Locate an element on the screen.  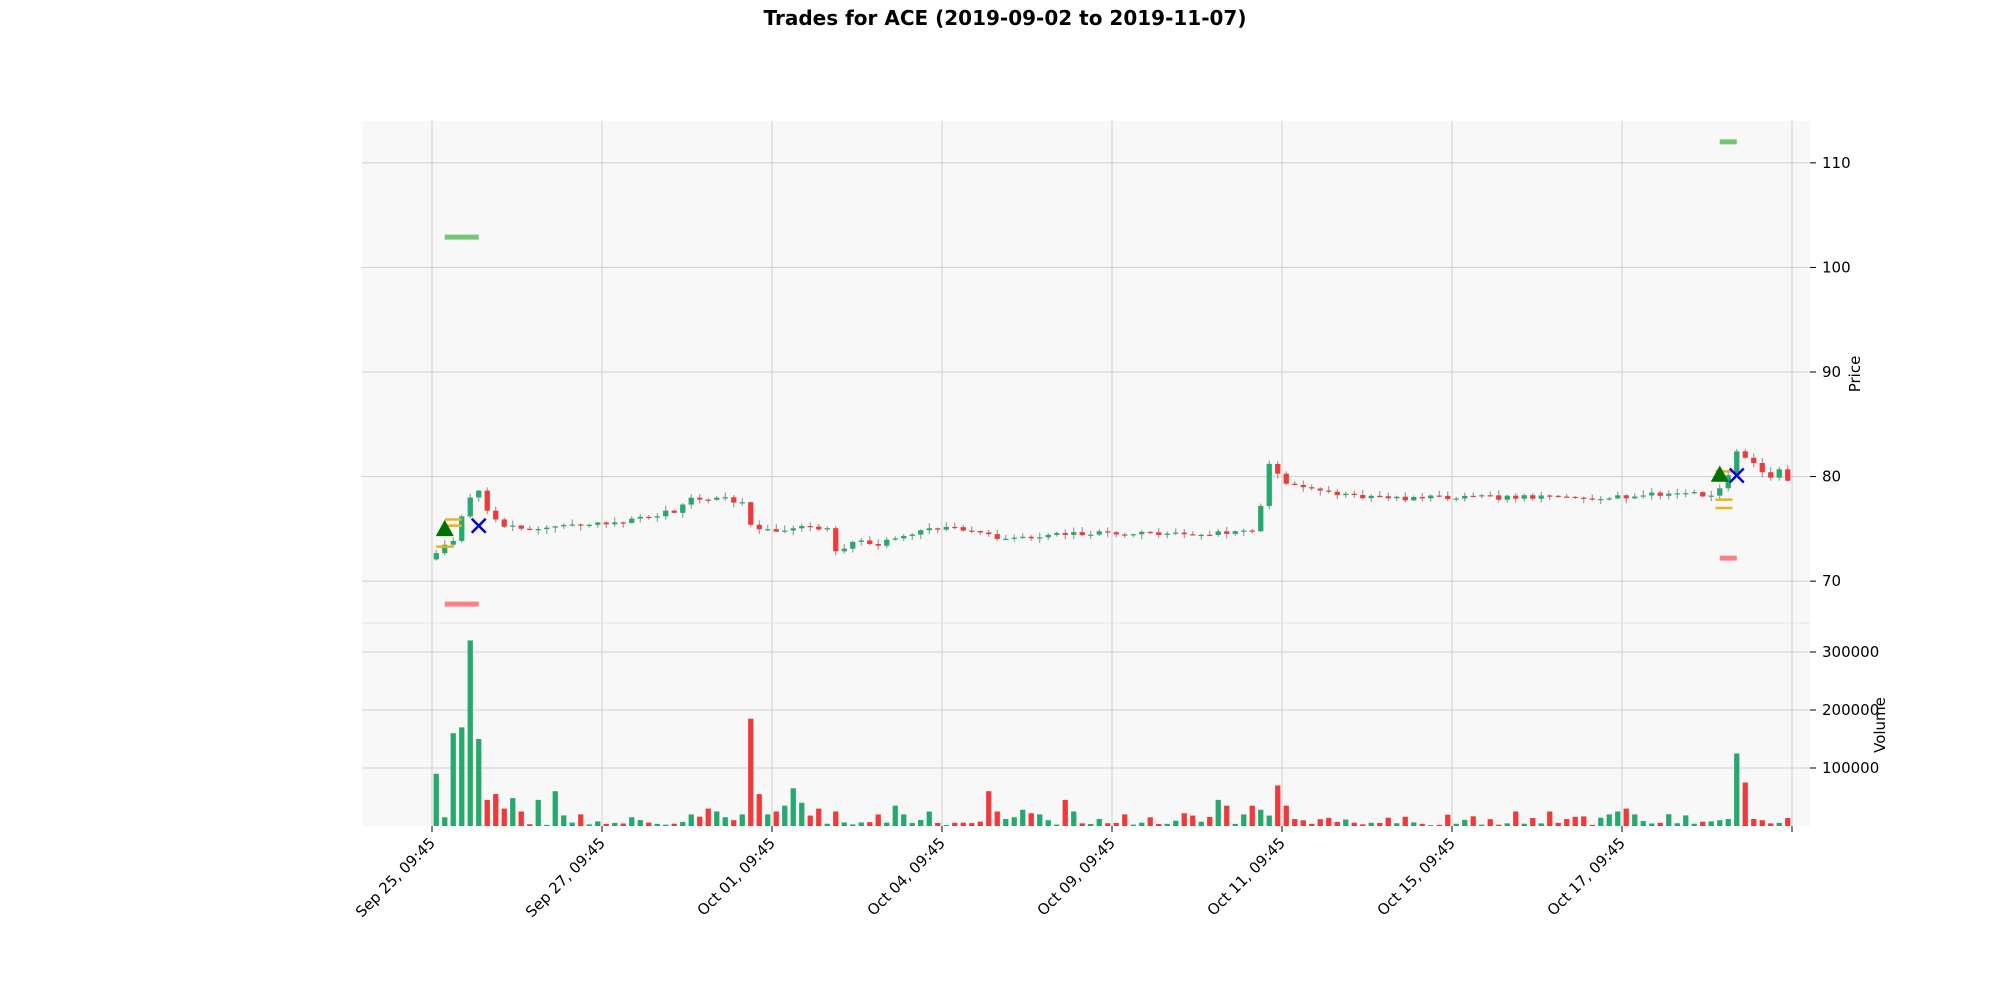
x-tick-label: Oct 09, 09:45 is located at coordinates (1076, 876).